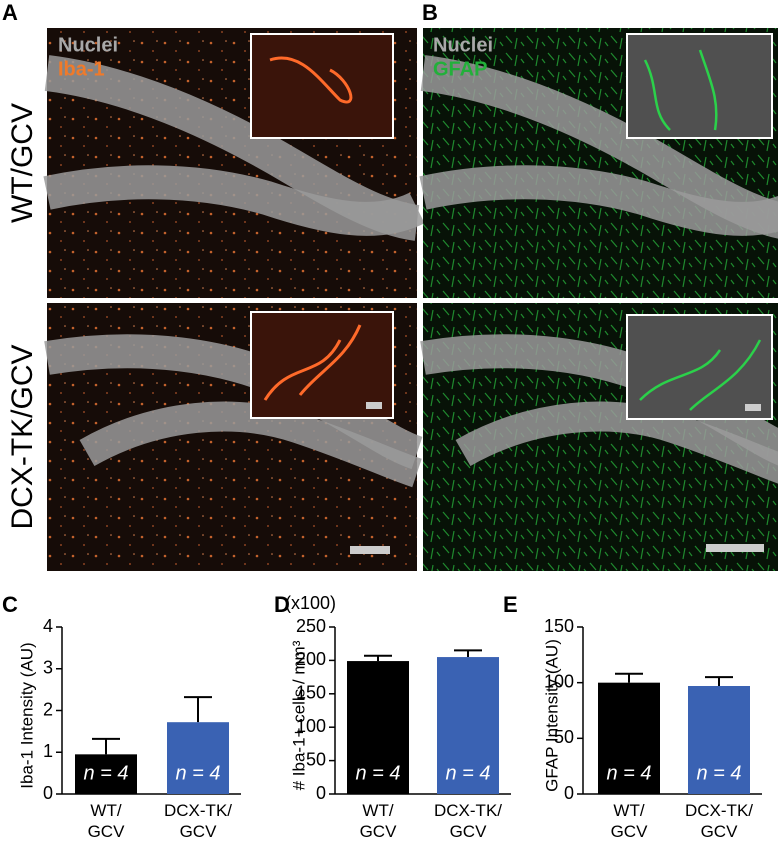 The height and width of the screenshot is (853, 778). I want to click on y-tick-label: 3, so click(48, 668).